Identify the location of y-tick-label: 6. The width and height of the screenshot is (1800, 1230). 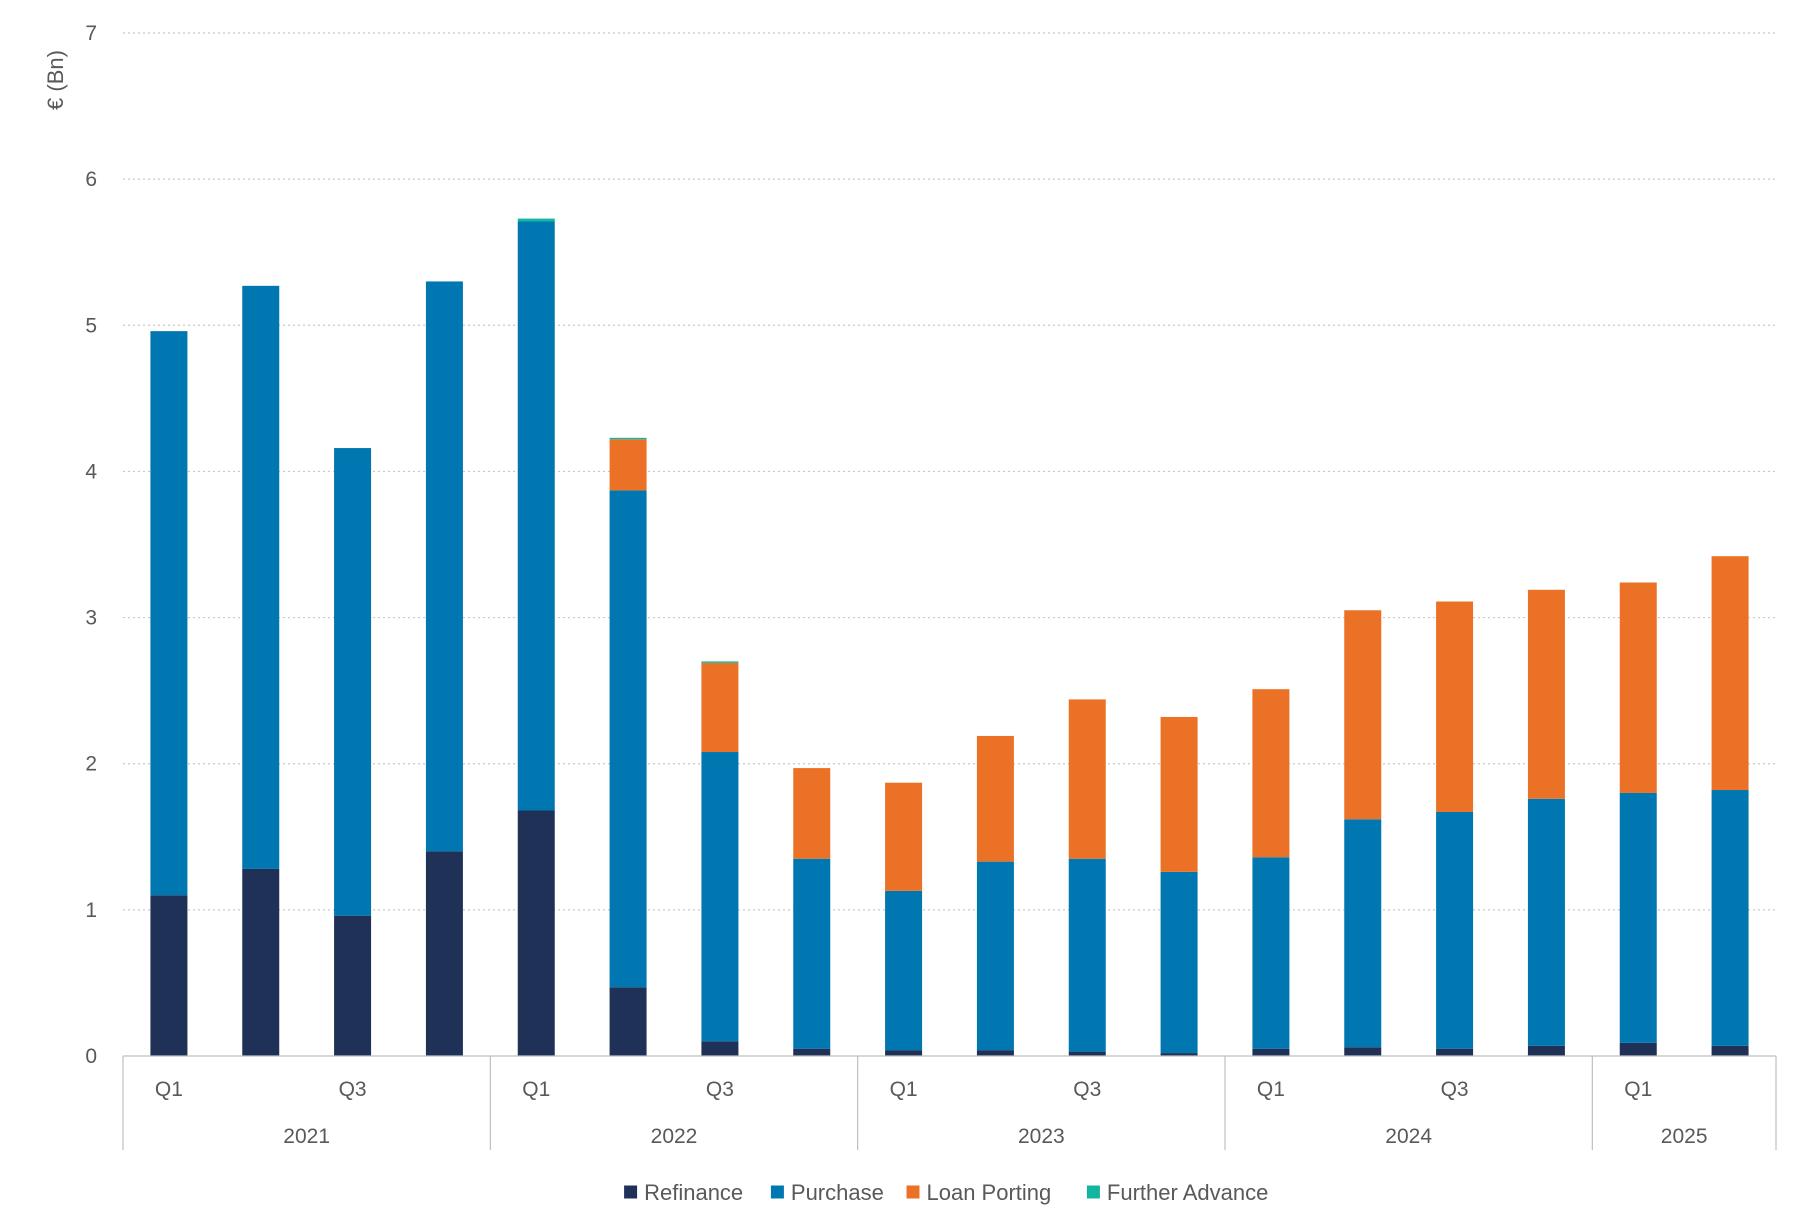
(91, 179).